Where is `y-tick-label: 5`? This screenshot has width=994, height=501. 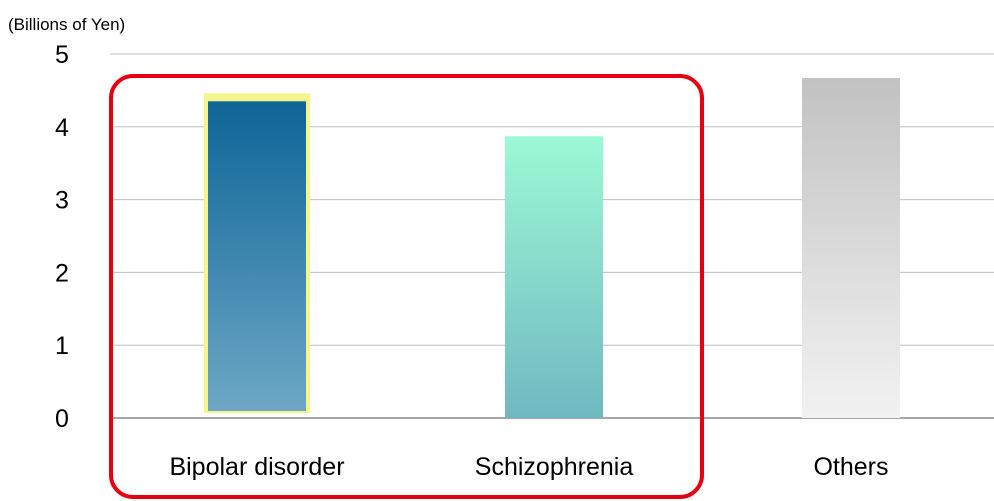 y-tick-label: 5 is located at coordinates (62, 55).